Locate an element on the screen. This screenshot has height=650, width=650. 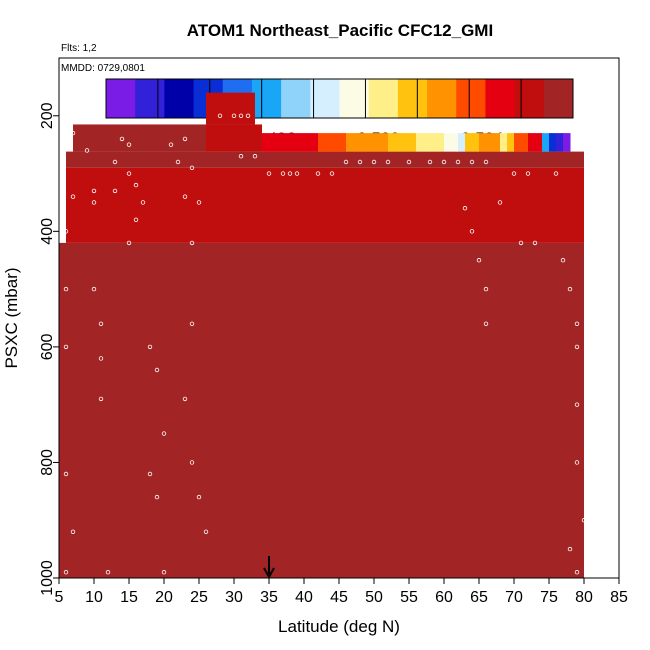
x-tick-label: 70 is located at coordinates (514, 597).